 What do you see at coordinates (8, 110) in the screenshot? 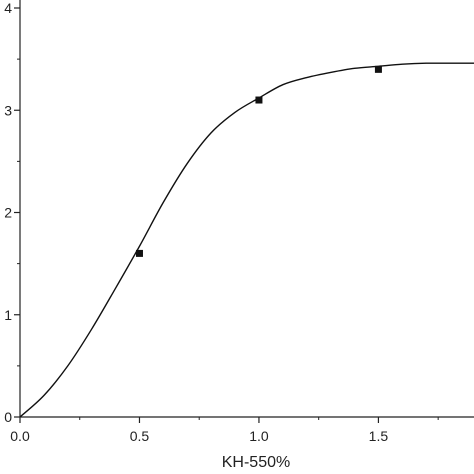
I see `y-tick-label: 3` at bounding box center [8, 110].